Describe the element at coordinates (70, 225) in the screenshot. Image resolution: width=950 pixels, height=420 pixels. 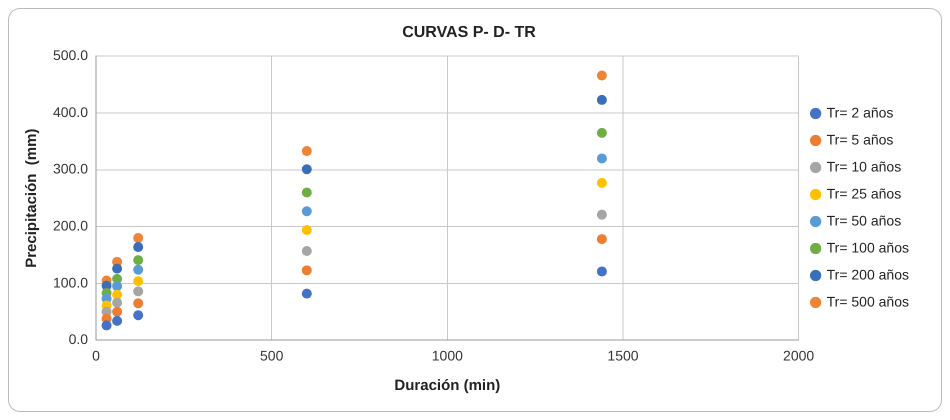
I see `y-tick-label: 200.0` at that location.